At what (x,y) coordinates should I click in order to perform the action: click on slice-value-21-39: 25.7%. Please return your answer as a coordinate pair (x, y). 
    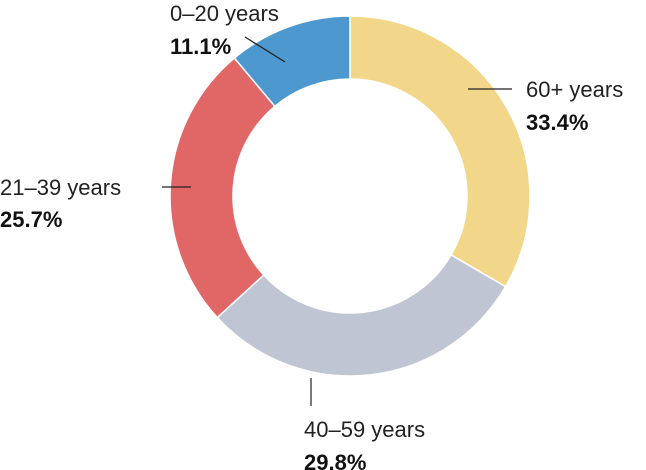
    Looking at the image, I should click on (31, 219).